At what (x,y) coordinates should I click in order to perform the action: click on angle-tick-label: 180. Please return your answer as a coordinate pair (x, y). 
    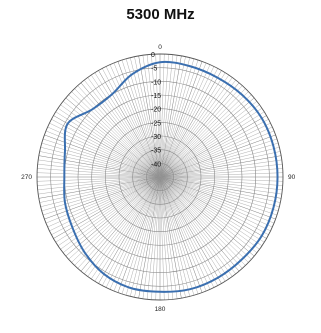
    Looking at the image, I should click on (160, 309).